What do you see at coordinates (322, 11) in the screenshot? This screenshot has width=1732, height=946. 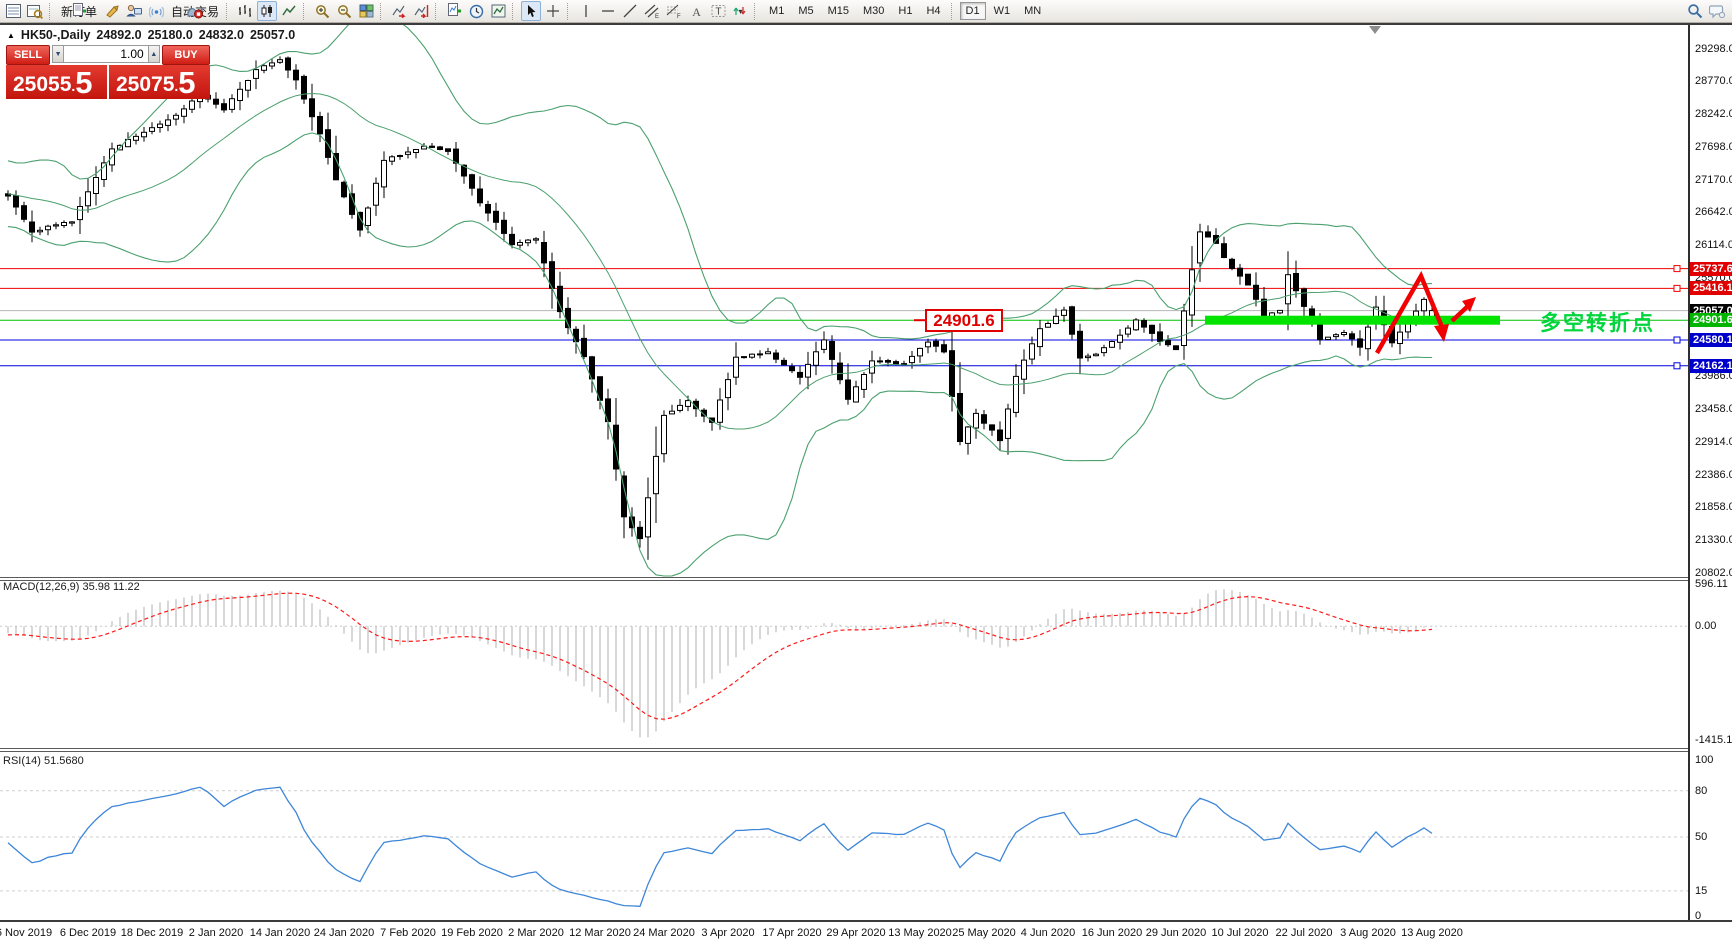 I see `zoom-in-button` at bounding box center [322, 11].